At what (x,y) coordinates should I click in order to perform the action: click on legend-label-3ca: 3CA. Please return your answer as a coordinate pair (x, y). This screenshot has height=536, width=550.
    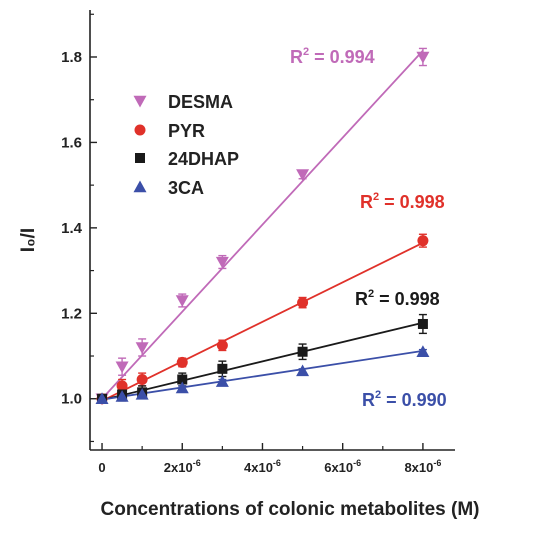
    Looking at the image, I should click on (186, 188).